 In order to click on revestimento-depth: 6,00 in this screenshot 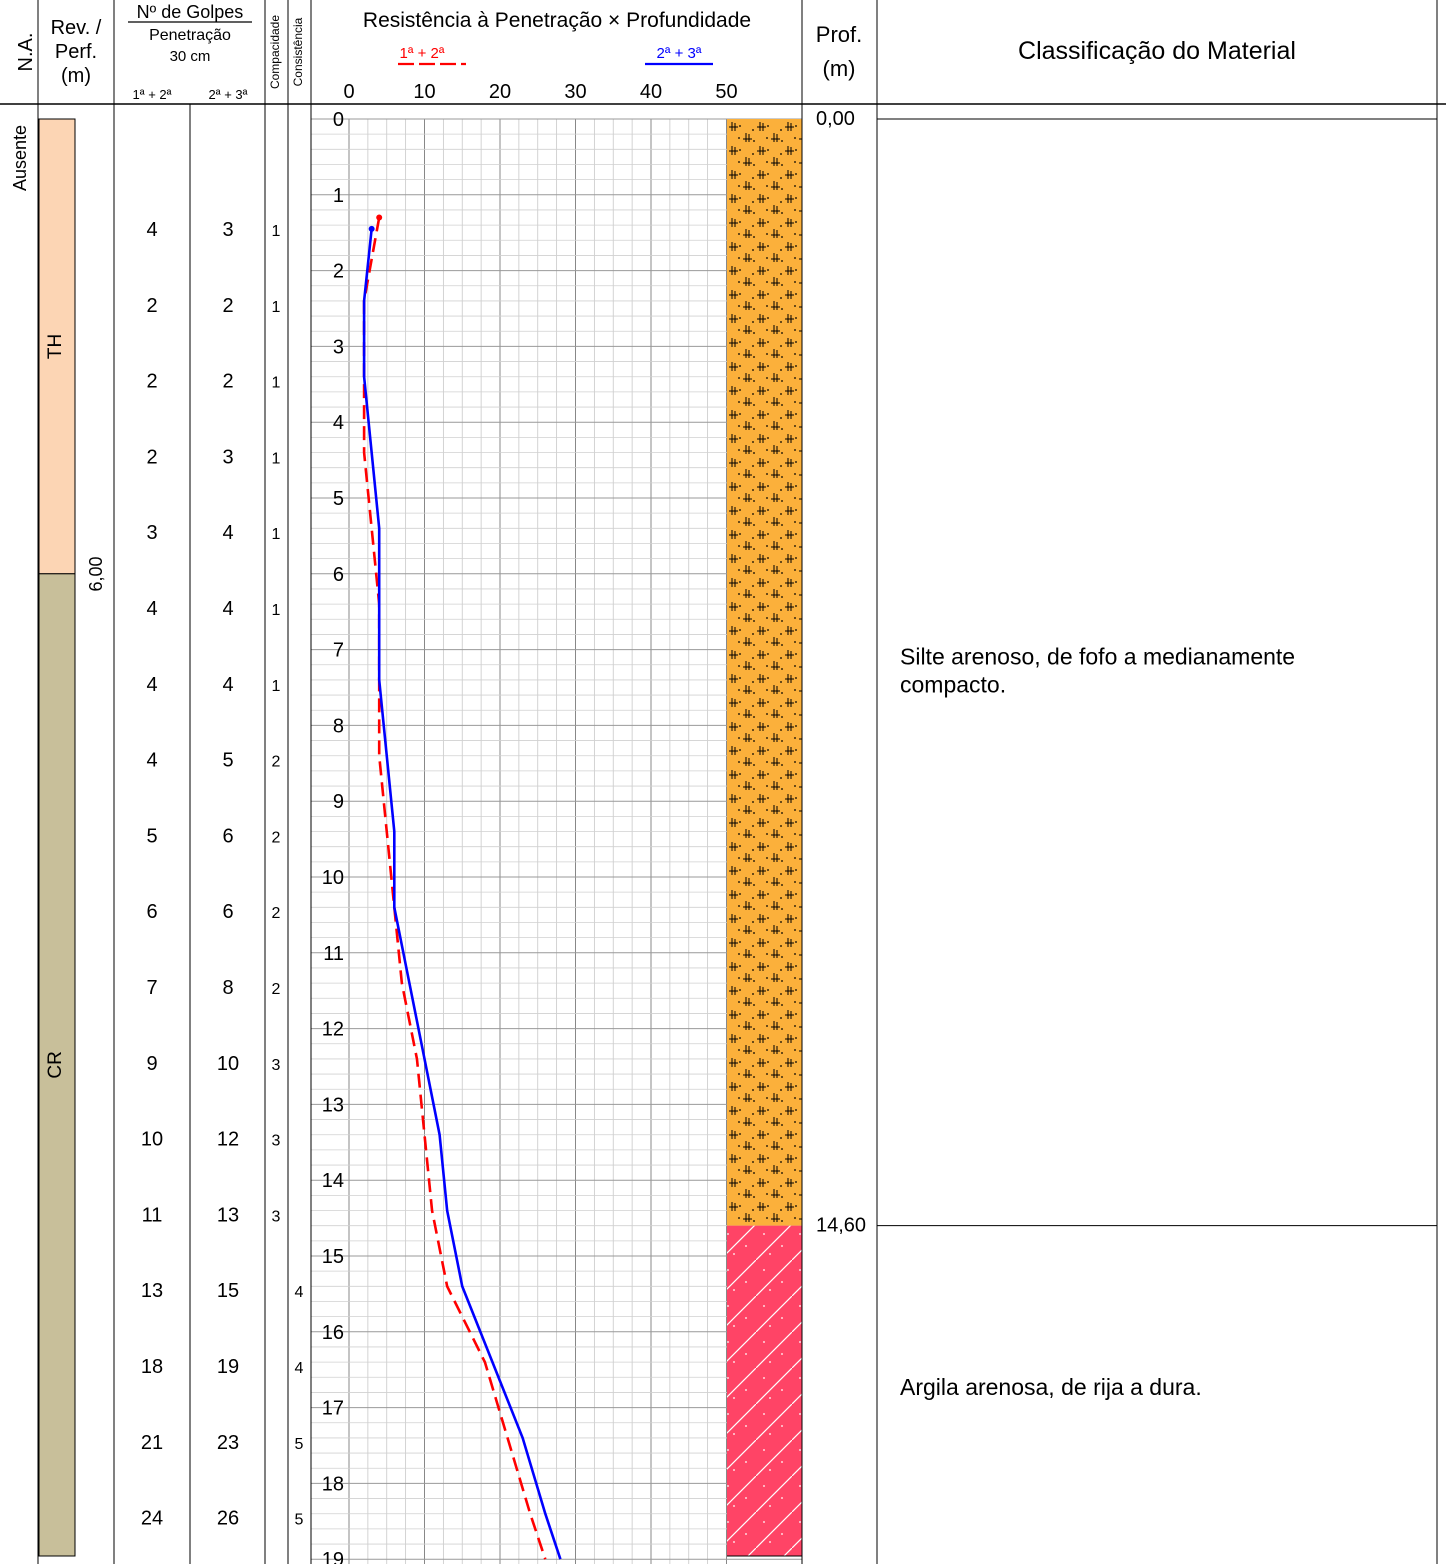, I will do `click(96, 573)`.